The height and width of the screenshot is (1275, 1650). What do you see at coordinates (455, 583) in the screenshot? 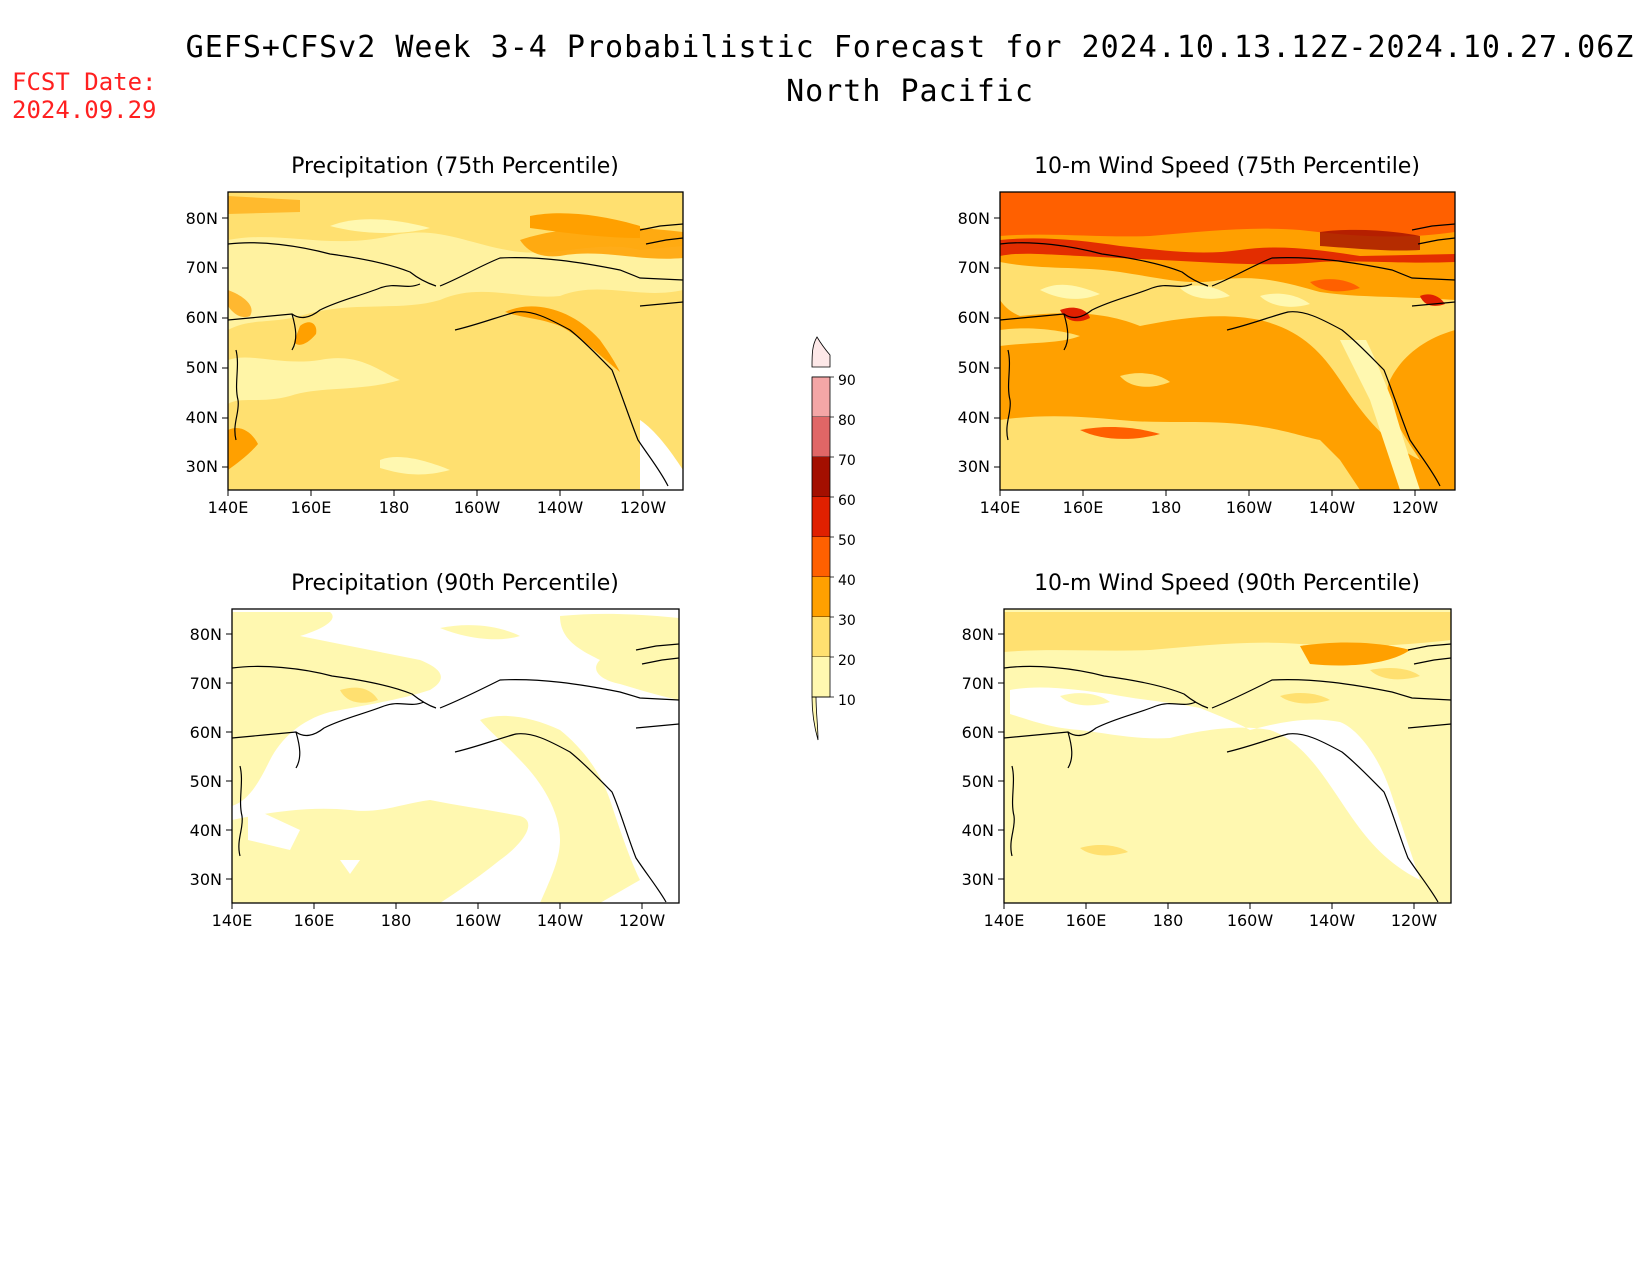
I see `panel-title: Precipitation (90th Percentile)` at bounding box center [455, 583].